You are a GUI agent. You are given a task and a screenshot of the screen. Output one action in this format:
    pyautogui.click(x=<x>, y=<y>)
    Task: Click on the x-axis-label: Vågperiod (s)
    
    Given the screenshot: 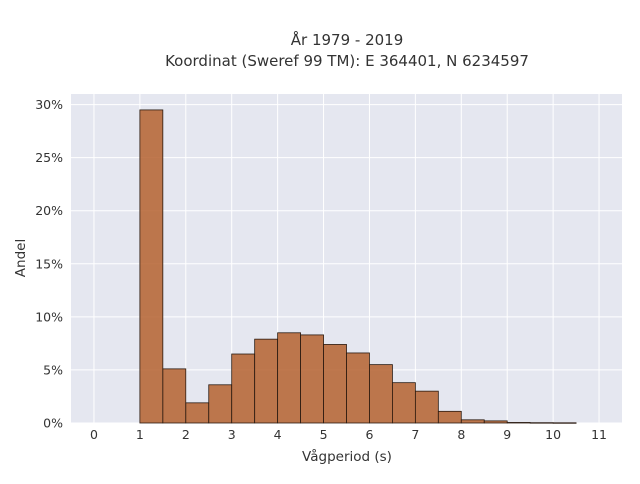 What is the action you would take?
    pyautogui.click(x=347, y=456)
    